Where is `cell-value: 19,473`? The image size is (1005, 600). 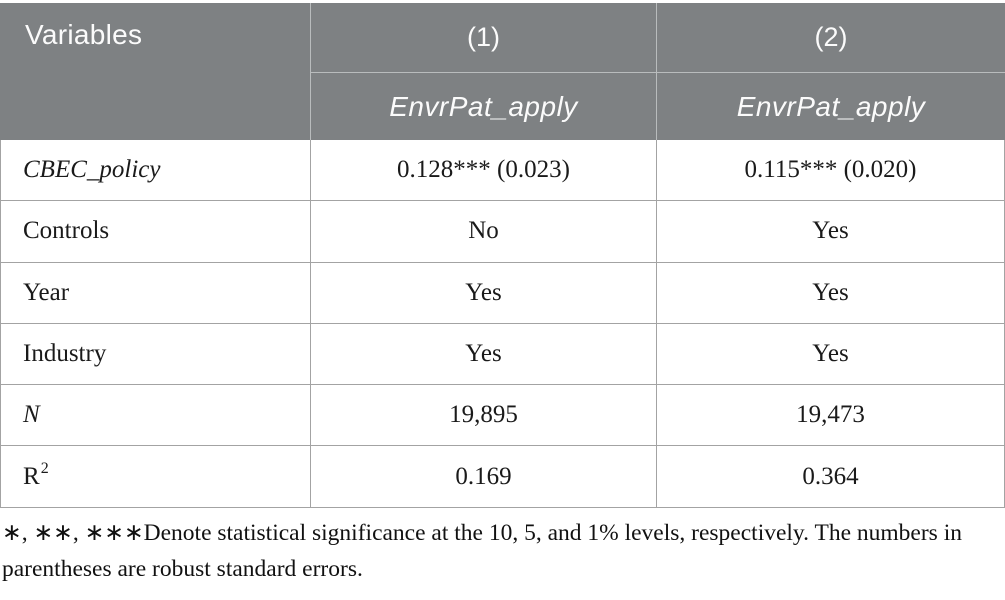 cell-value: 19,473 is located at coordinates (830, 415).